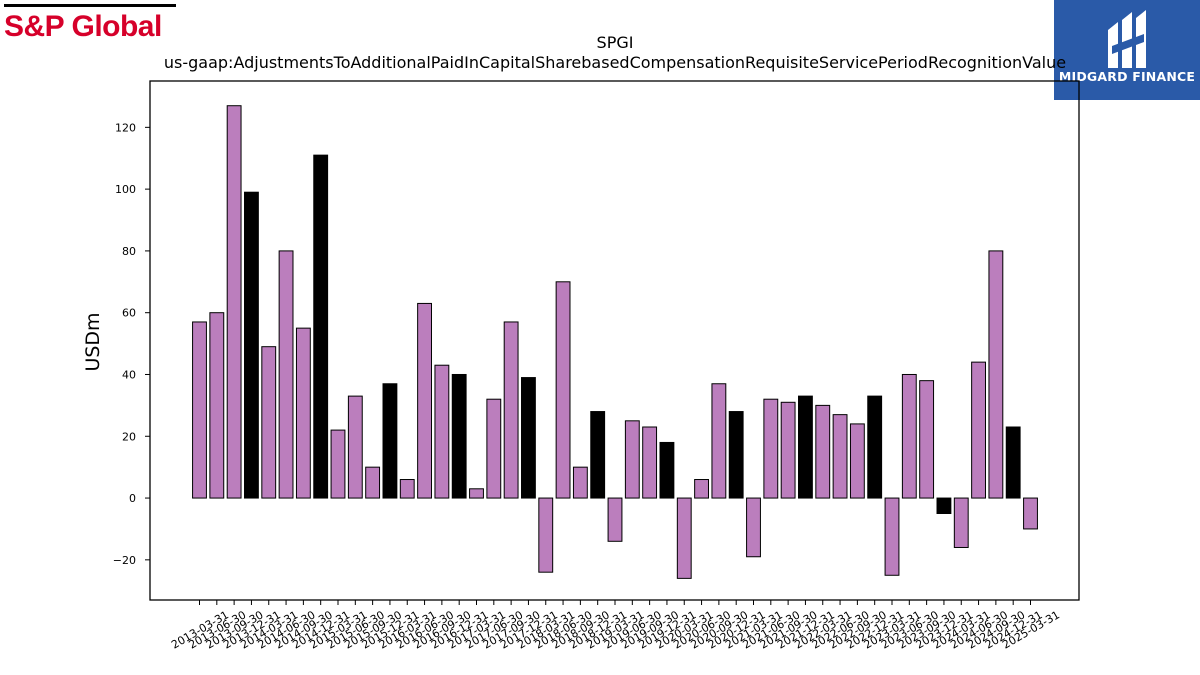 The image size is (1200, 675). I want to click on y-tick-label: 20, so click(129, 436).